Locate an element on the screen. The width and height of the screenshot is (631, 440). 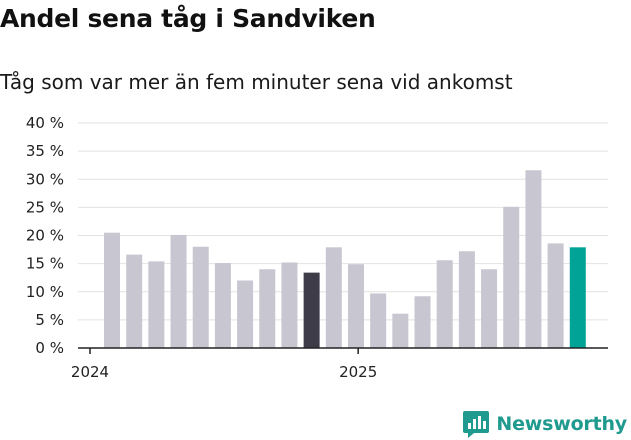
y-tick-label: 0 % is located at coordinates (49, 348).